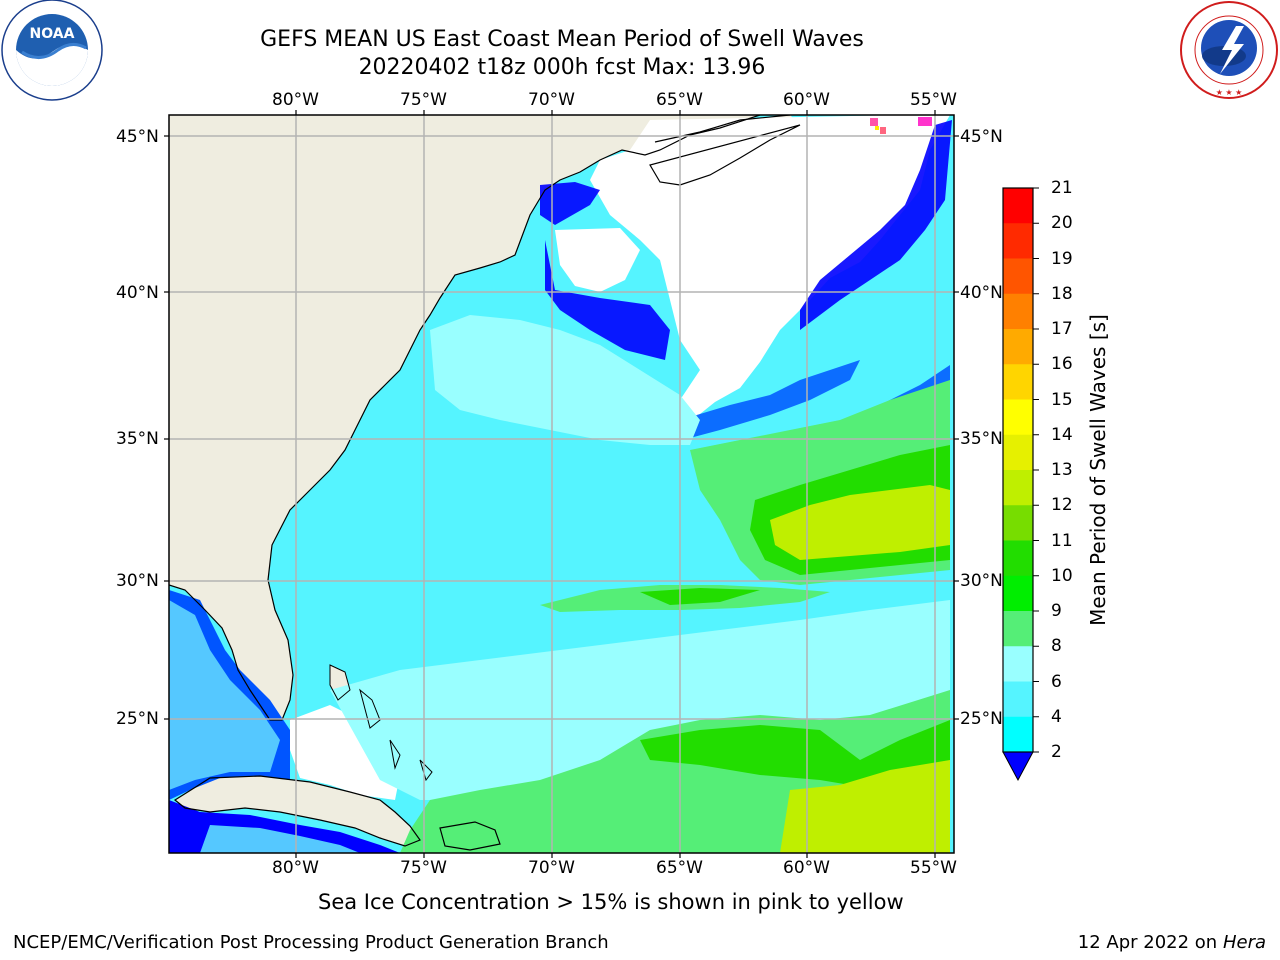 The height and width of the screenshot is (960, 1280). What do you see at coordinates (280, 839) in the screenshot?
I see `band-4-6s-caribbean` at bounding box center [280, 839].